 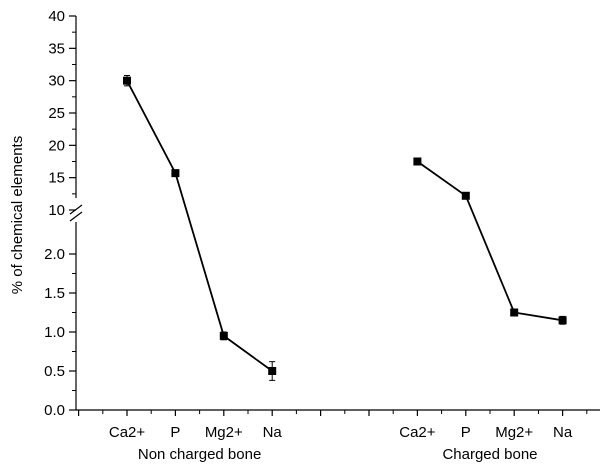 I want to click on y-tick-label: 0.0, so click(x=54, y=410).